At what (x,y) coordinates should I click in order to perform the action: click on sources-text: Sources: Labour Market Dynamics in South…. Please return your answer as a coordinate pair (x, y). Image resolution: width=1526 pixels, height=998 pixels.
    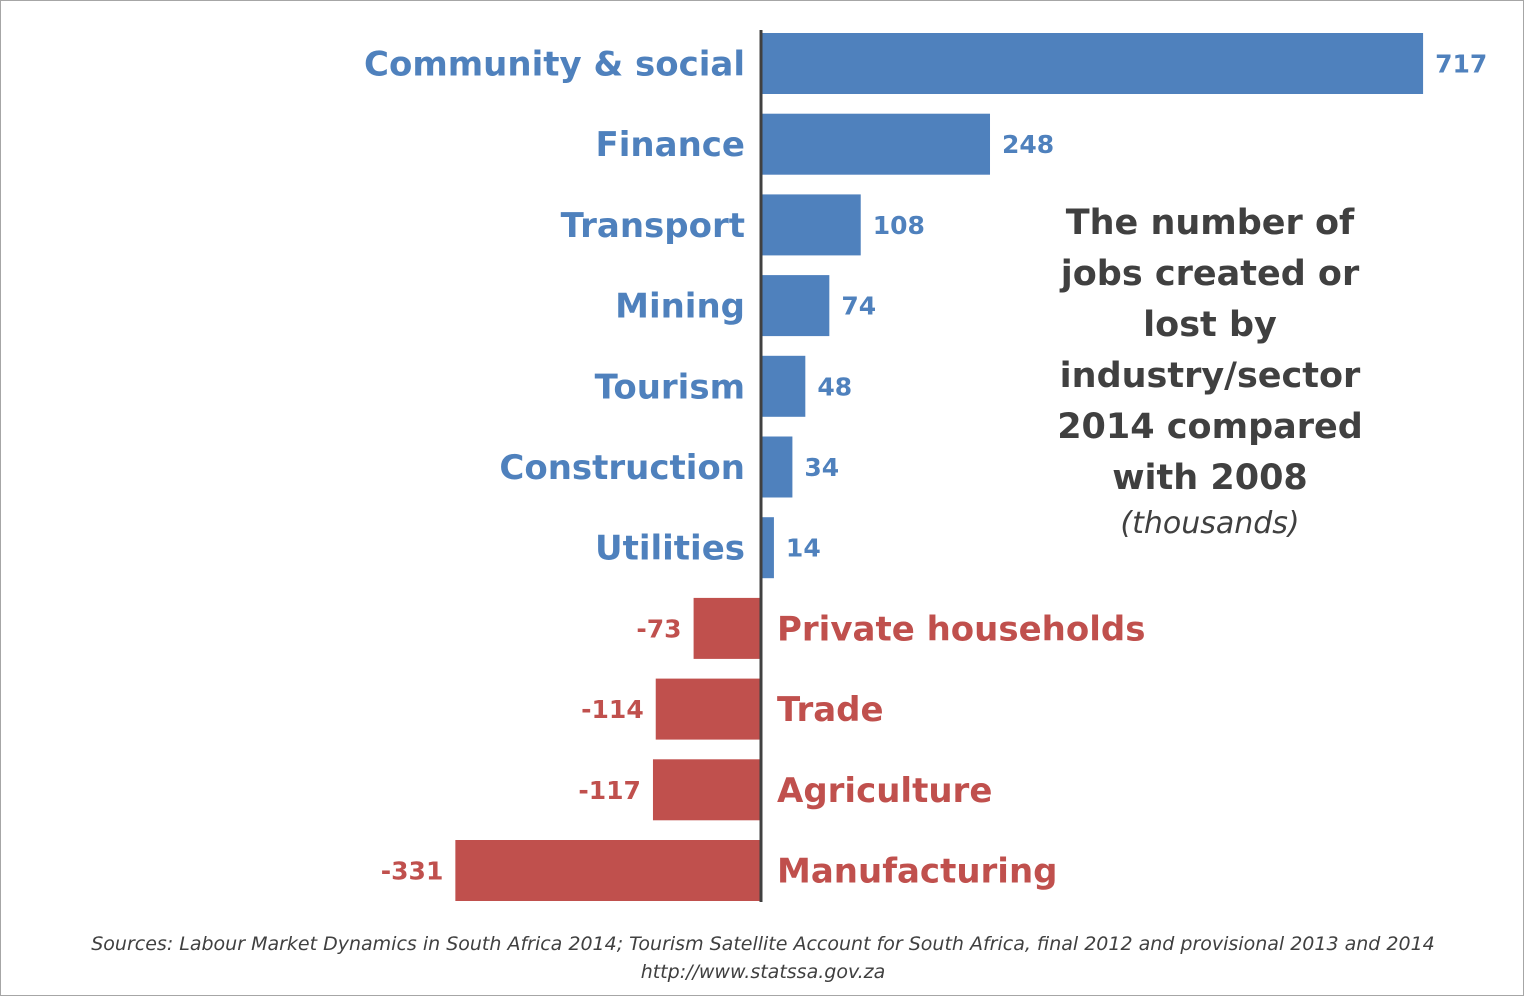
    Looking at the image, I should click on (763, 944).